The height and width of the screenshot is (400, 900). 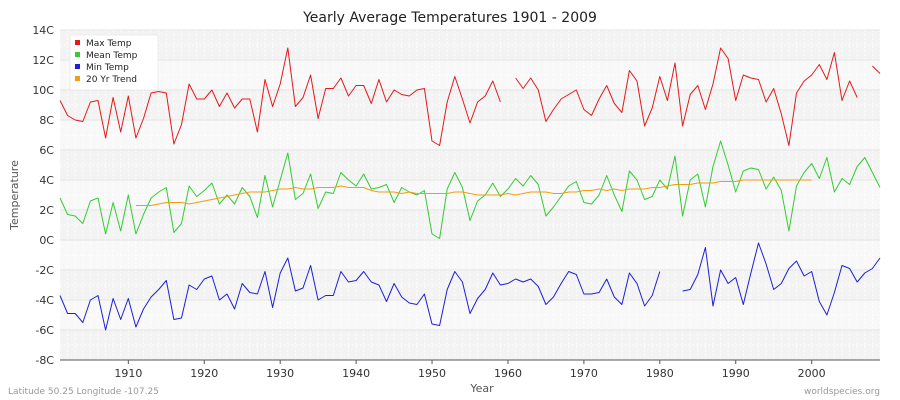 I want to click on legend-swatch-mean-temp, so click(x=77, y=54).